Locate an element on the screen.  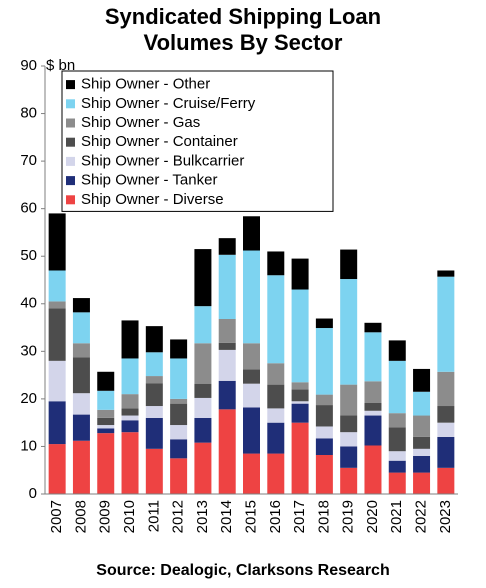
y-tick-label-60: 60 is located at coordinates (28, 208).